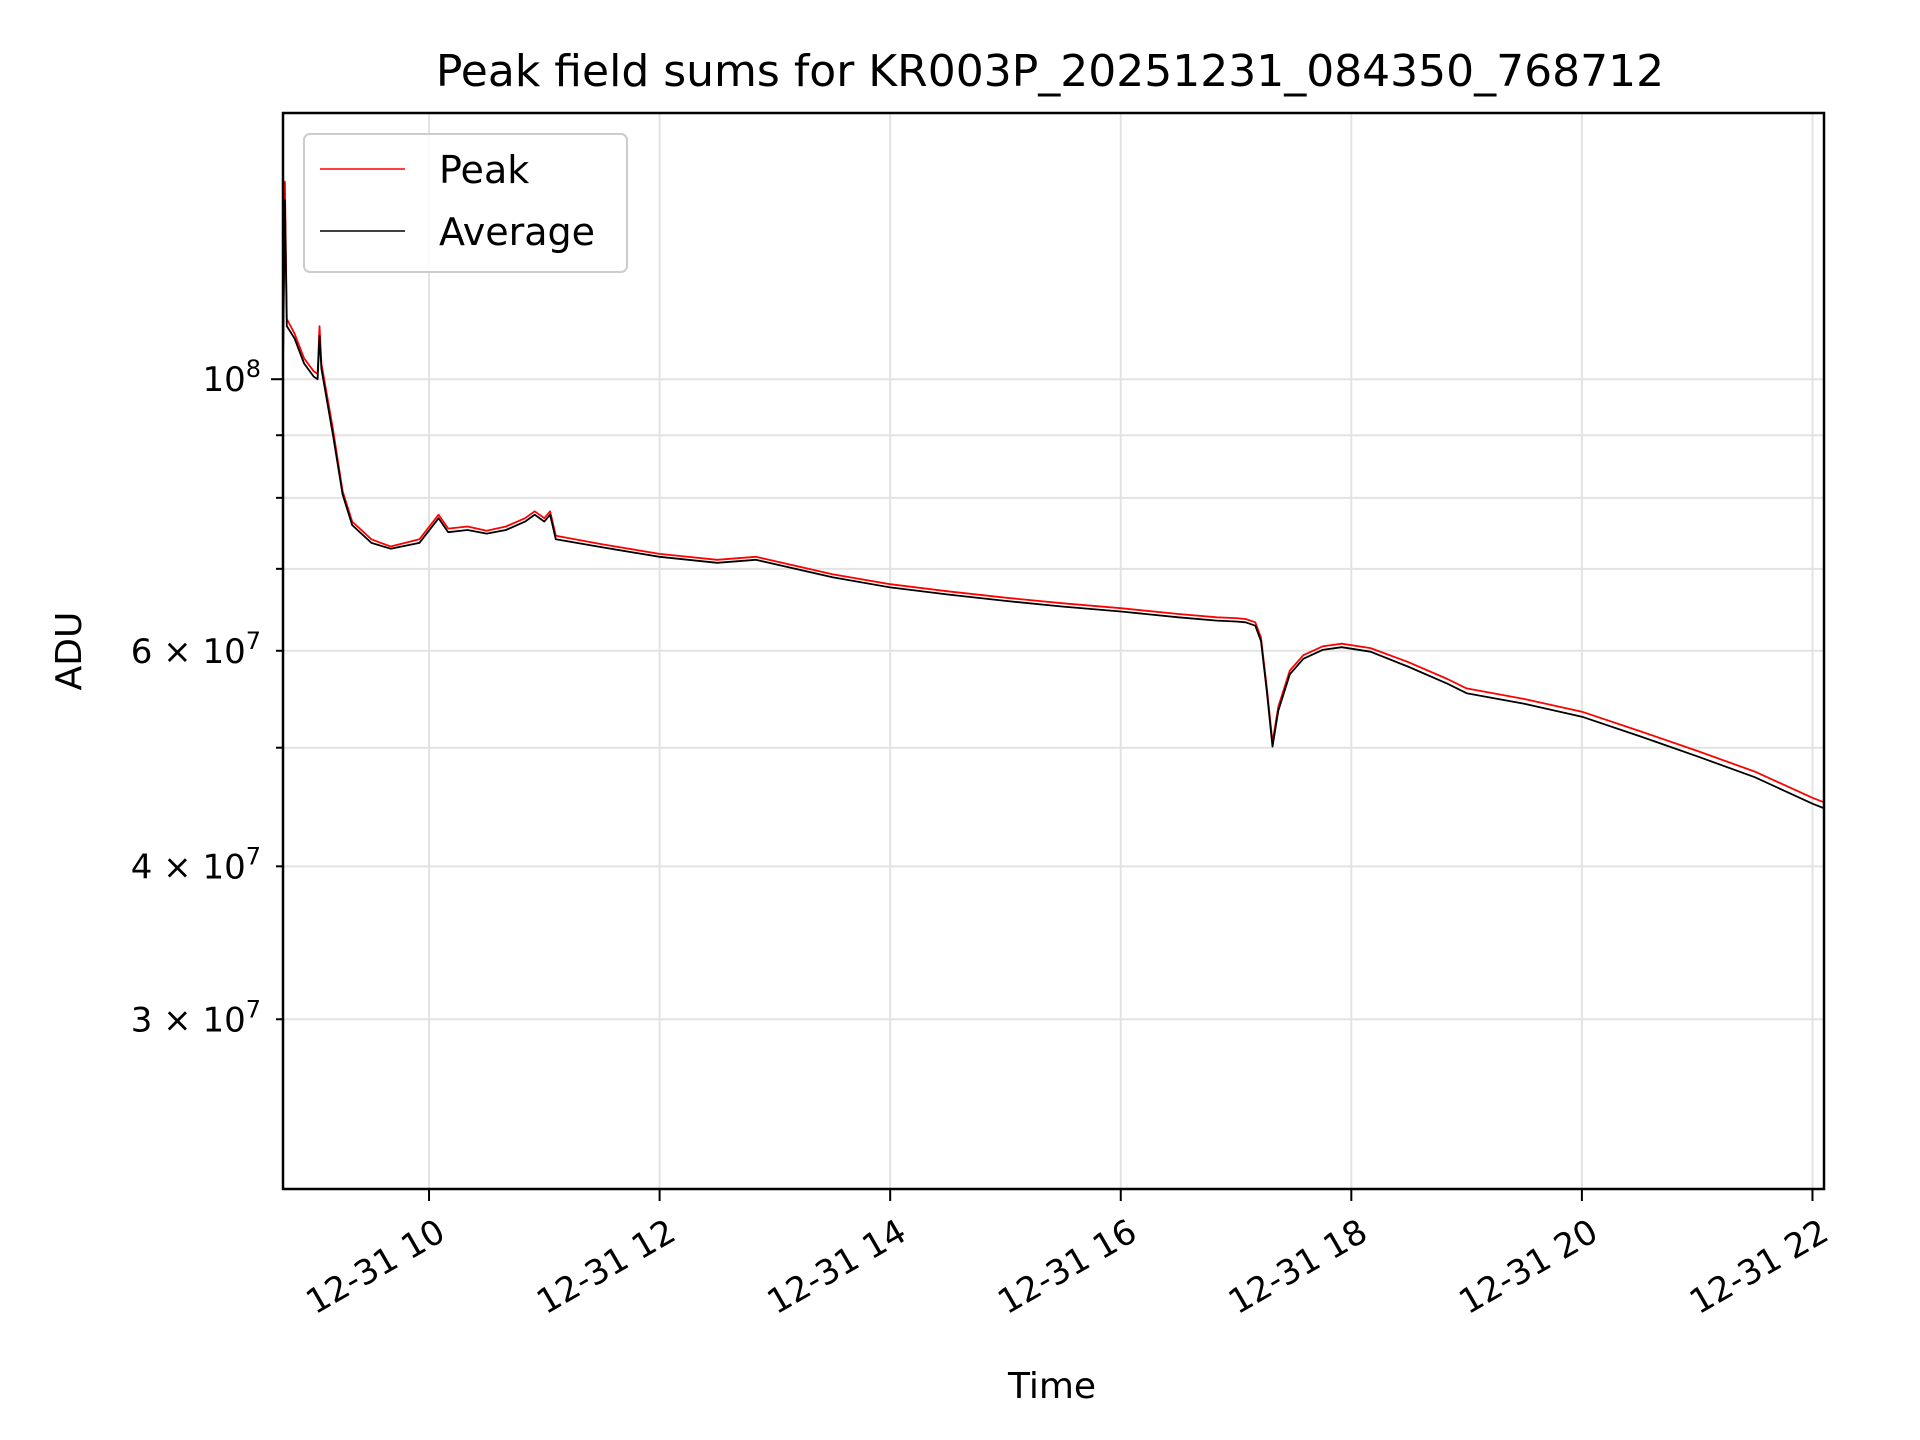 This screenshot has height=1440, width=1920. Describe the element at coordinates (196, 649) in the screenshot. I see `y-tick-label: 6 × 107` at that location.